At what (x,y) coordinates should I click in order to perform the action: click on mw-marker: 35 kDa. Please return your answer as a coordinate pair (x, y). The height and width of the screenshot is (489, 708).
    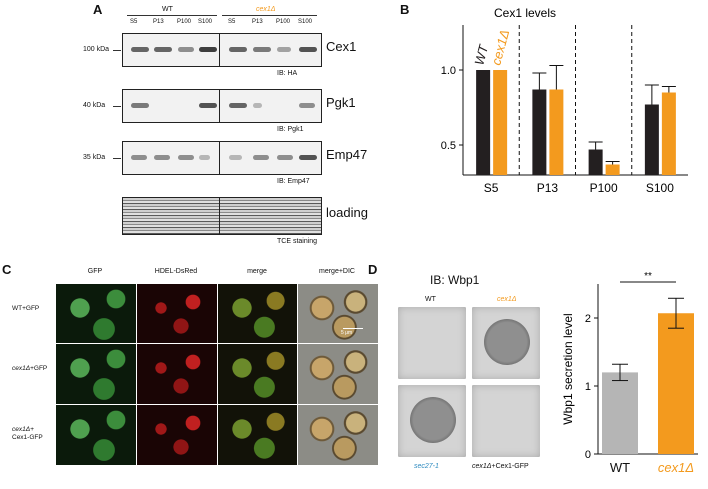
    Looking at the image, I should click on (94, 157).